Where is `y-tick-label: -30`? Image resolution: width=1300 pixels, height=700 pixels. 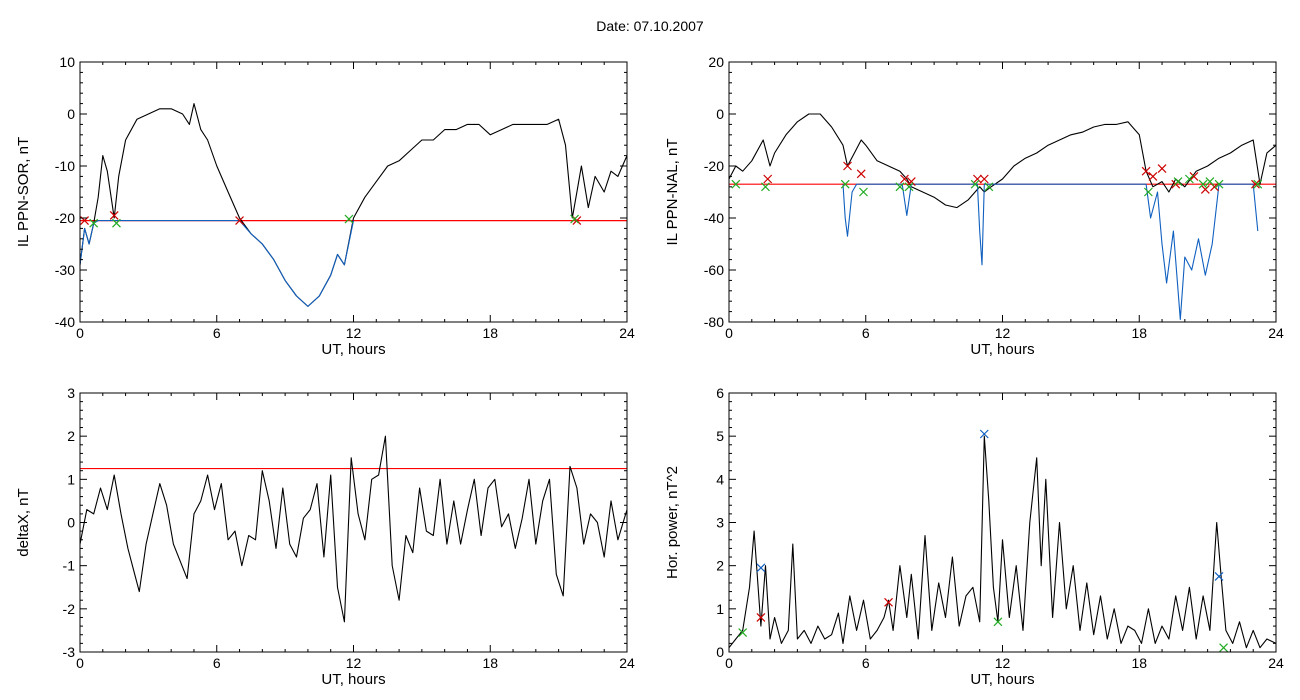 y-tick-label: -30 is located at coordinates (65, 270).